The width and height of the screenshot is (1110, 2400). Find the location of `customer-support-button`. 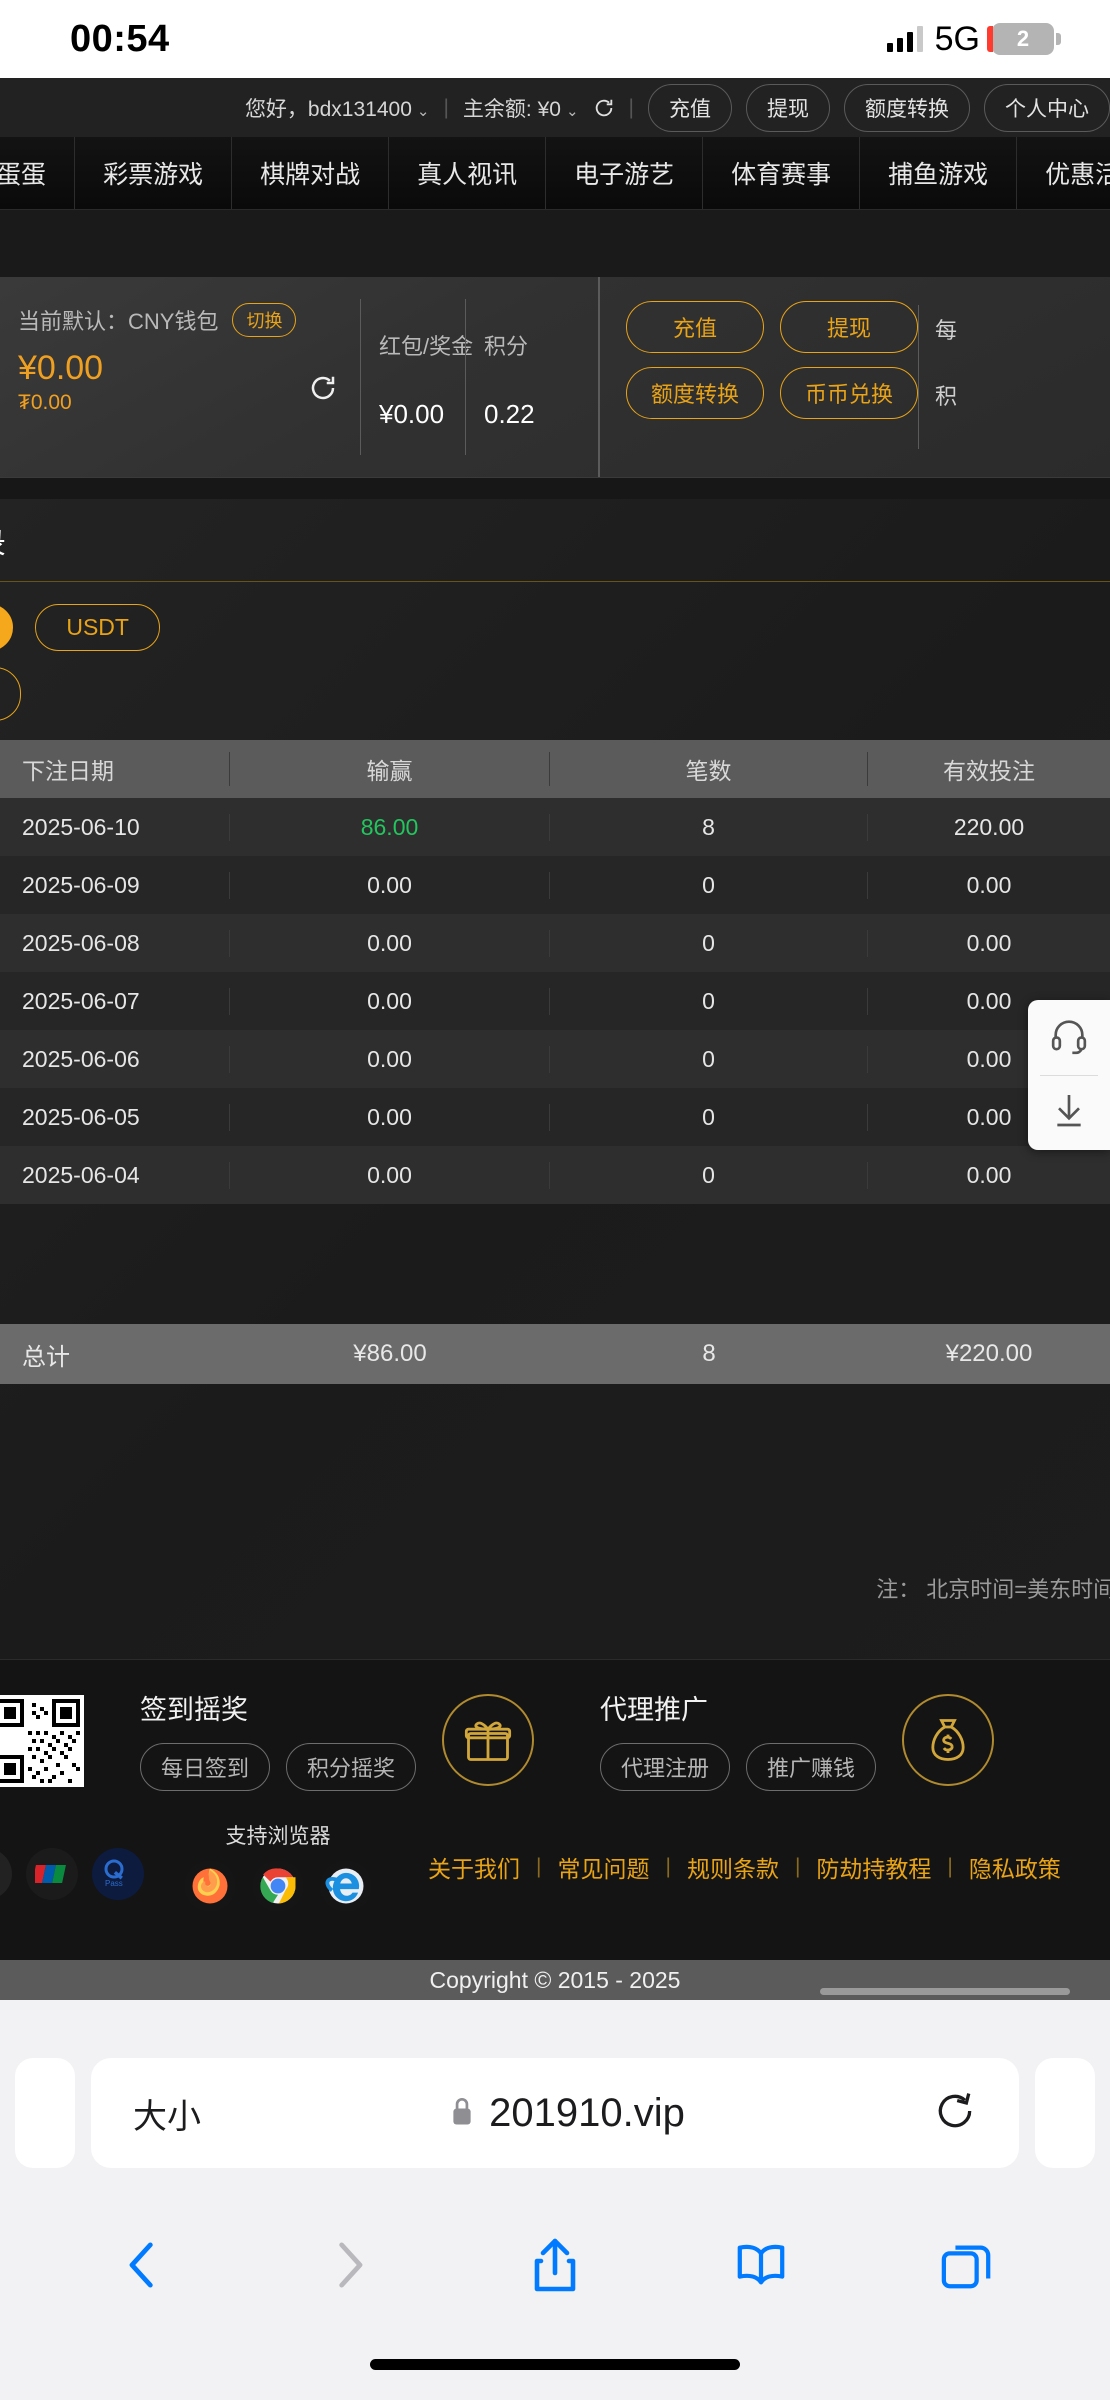

customer-support-button is located at coordinates (1069, 1037).